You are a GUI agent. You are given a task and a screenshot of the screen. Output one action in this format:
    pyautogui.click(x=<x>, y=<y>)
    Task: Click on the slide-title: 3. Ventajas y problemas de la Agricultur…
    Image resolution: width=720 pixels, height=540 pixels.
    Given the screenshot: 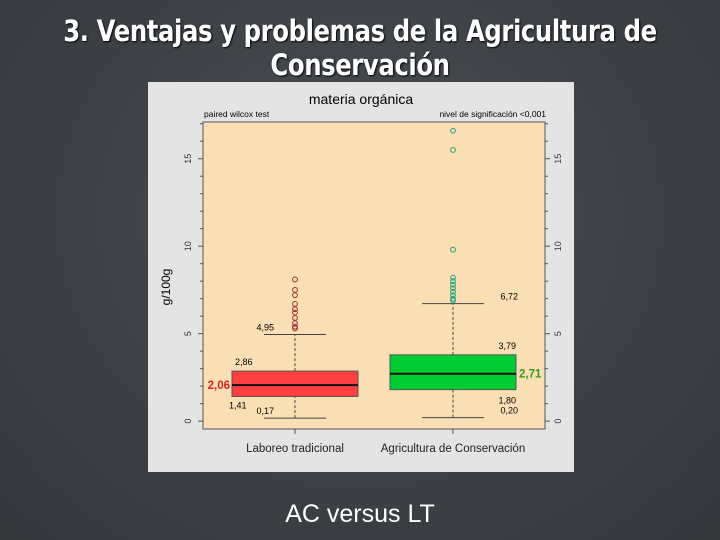 What is the action you would take?
    pyautogui.click(x=360, y=48)
    